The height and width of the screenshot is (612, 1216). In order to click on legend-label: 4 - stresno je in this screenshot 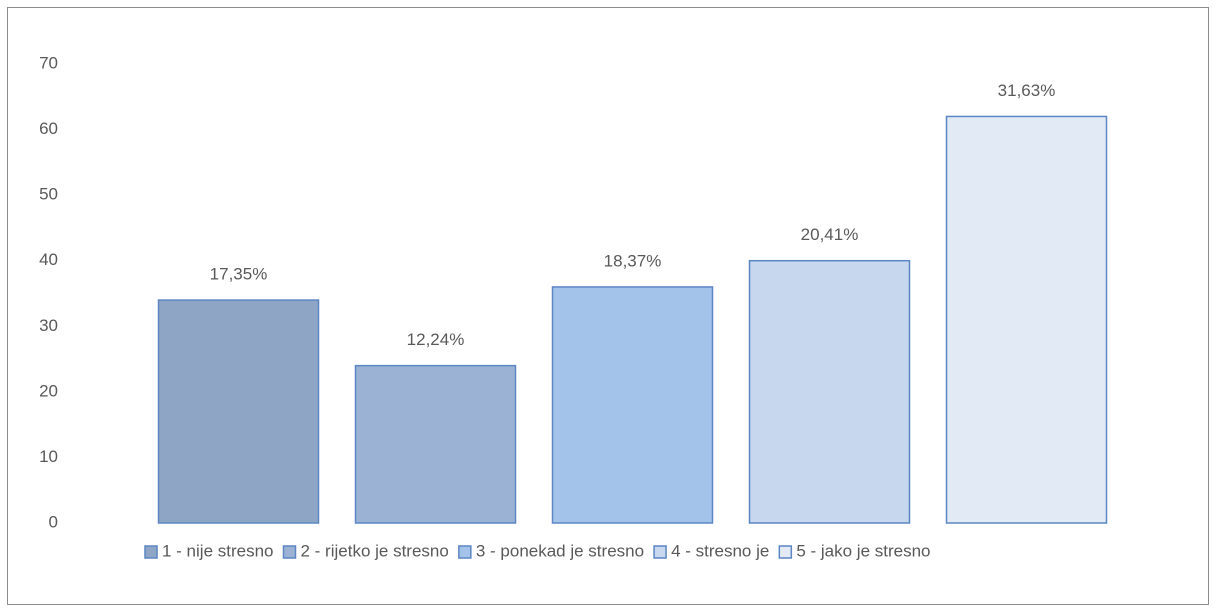, I will do `click(720, 550)`.